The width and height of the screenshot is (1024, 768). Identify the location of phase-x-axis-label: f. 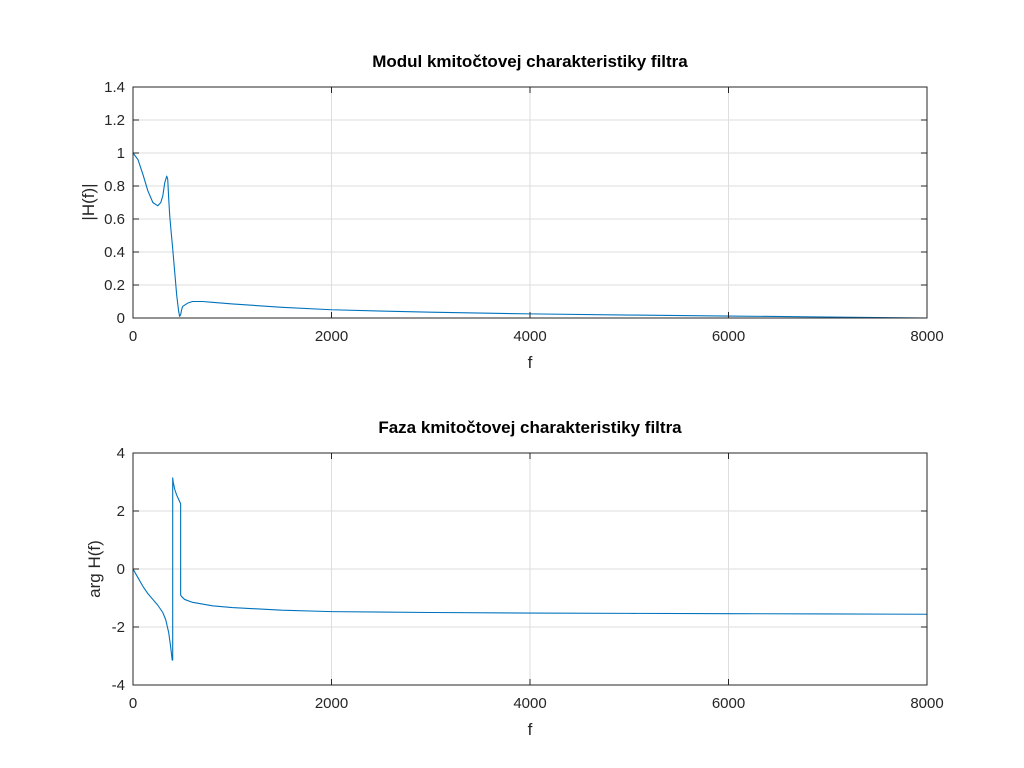
(530, 729).